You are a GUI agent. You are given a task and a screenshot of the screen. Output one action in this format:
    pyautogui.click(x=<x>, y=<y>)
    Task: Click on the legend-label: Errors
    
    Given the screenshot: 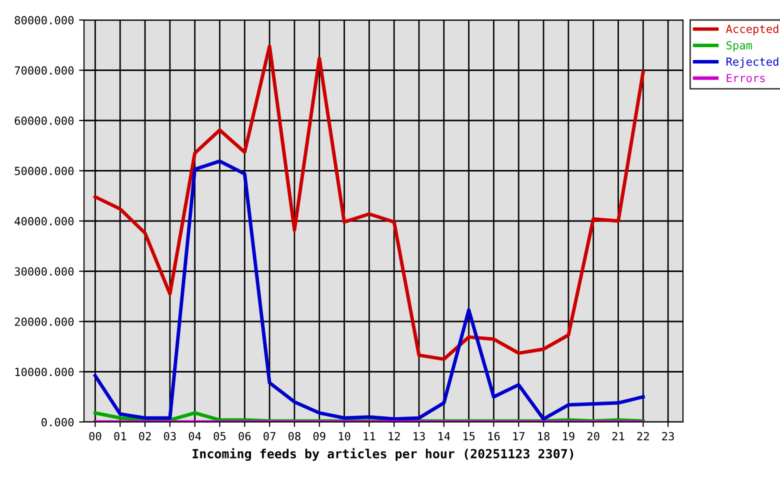 What is the action you would take?
    pyautogui.click(x=745, y=78)
    